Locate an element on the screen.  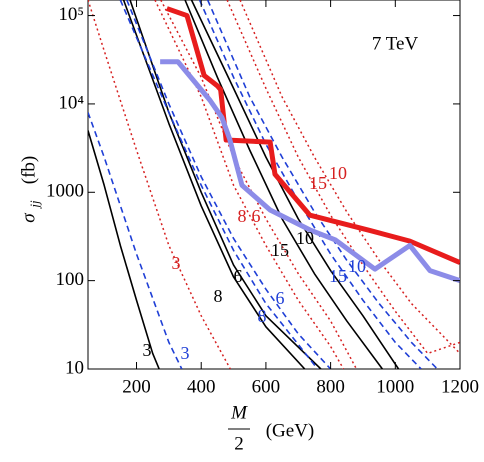
x-label-denominator: 2 is located at coordinates (239, 443).